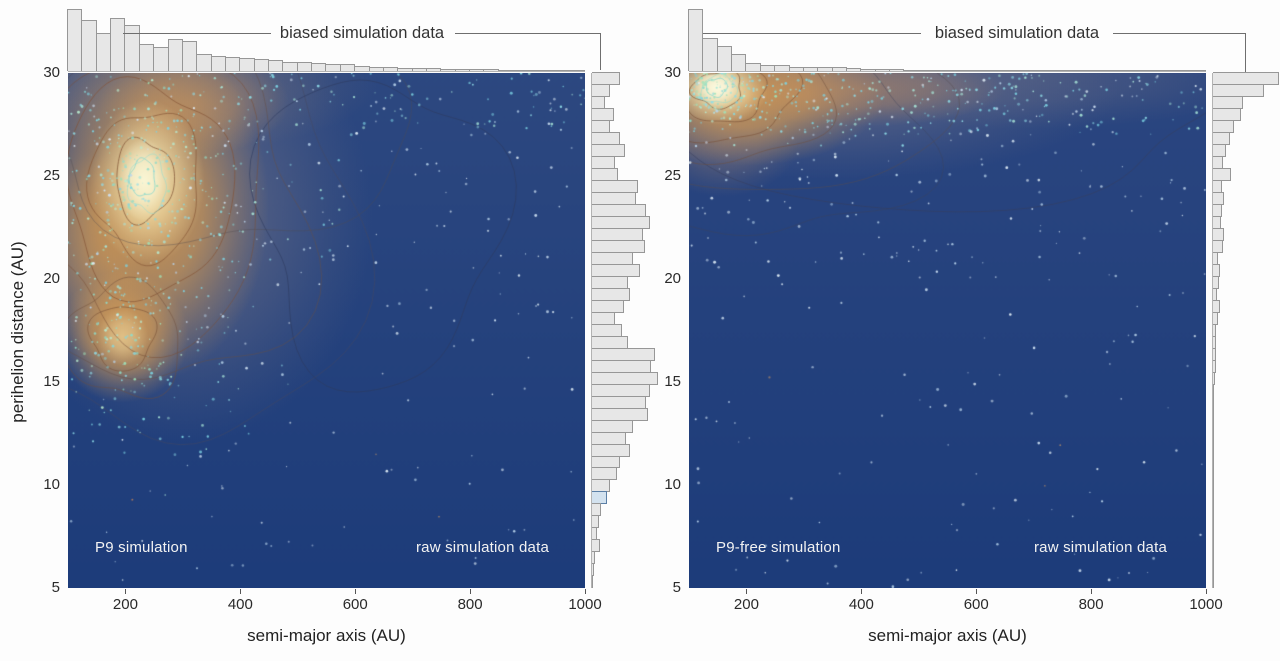 The width and height of the screenshot is (1280, 661). What do you see at coordinates (51, 278) in the screenshot?
I see `y-tick-label: 20` at bounding box center [51, 278].